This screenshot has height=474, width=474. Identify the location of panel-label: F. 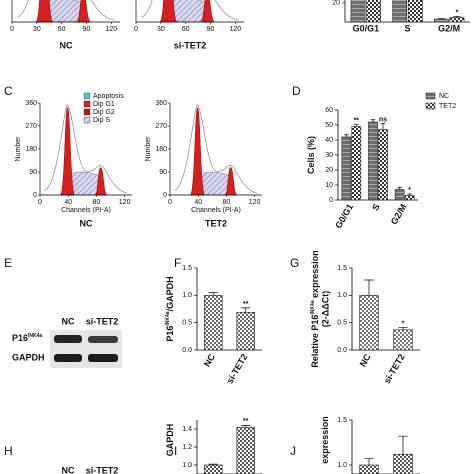
(177, 263).